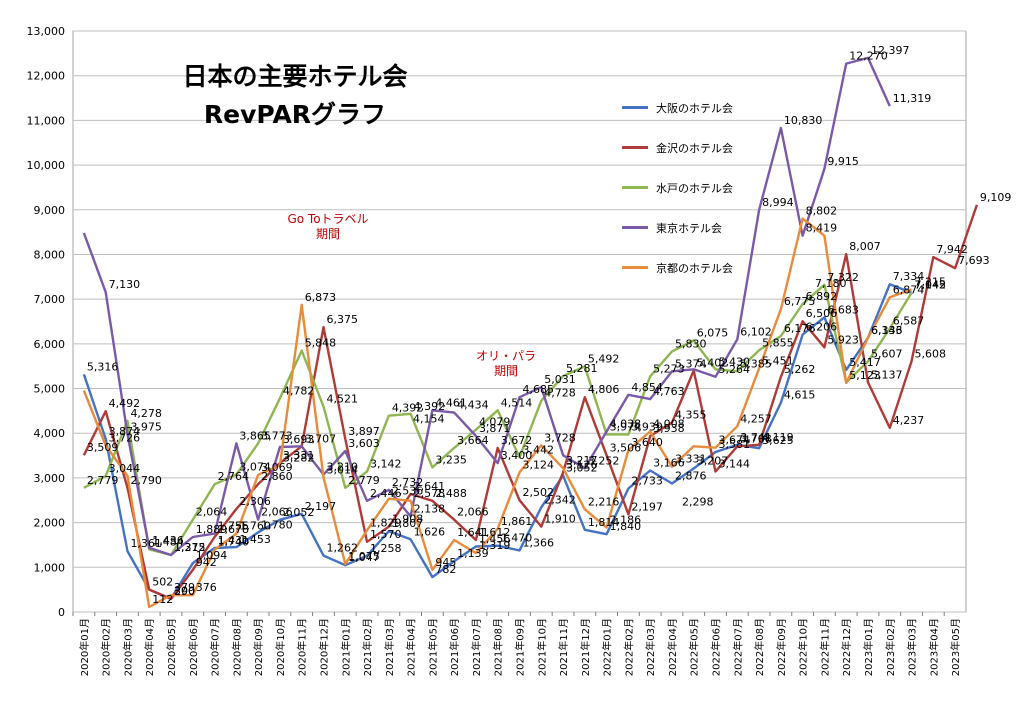 This screenshot has height=728, width=1024. What do you see at coordinates (146, 426) in the screenshot?
I see `data-label: 3,975` at bounding box center [146, 426].